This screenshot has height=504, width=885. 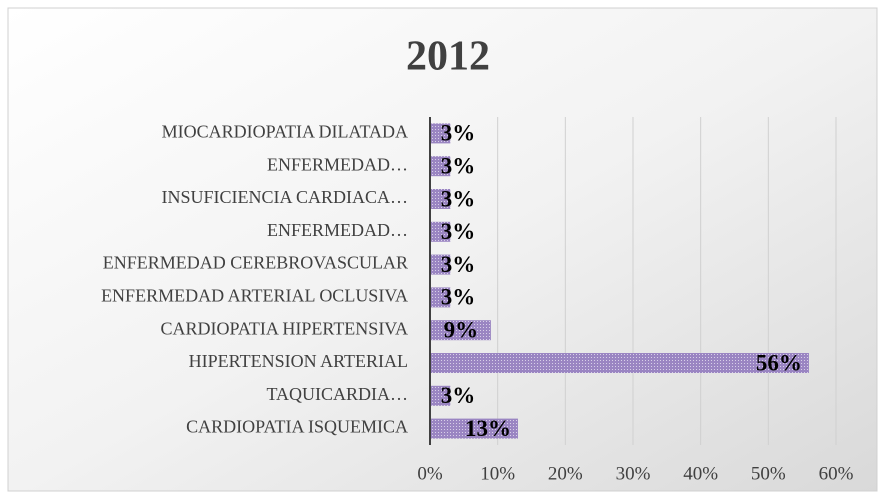 What do you see at coordinates (779, 362) in the screenshot?
I see `value-label: 56%` at bounding box center [779, 362].